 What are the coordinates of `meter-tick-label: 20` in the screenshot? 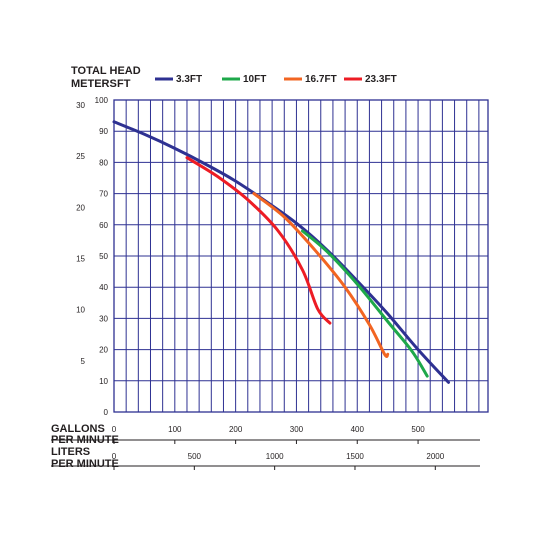 It's located at (80, 207).